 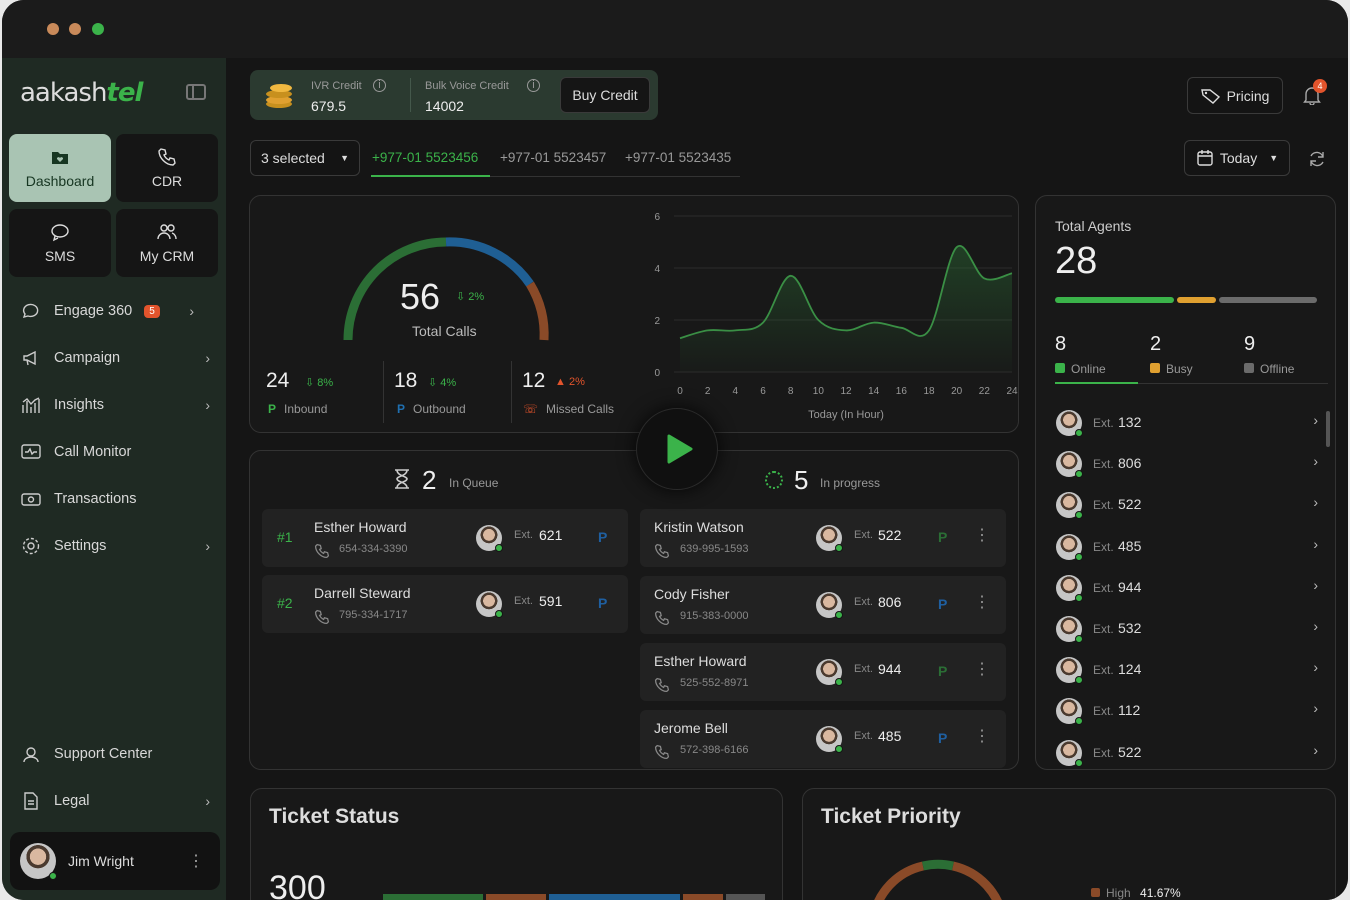 I want to click on agent-row: Ext. 806 ›, so click(x=1187, y=464).